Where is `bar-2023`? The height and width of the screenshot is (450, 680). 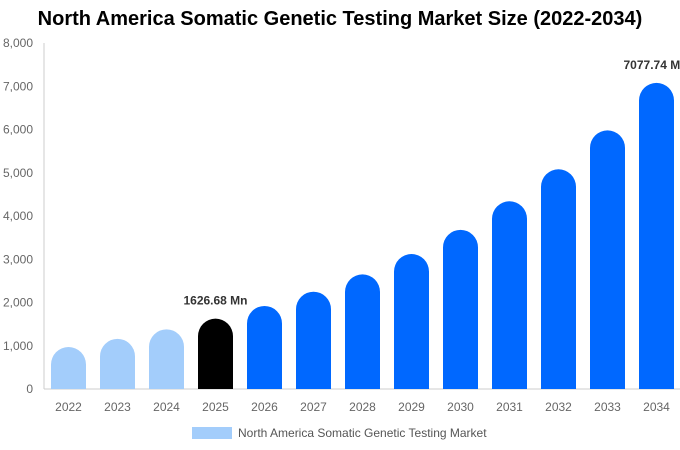 bar-2023 is located at coordinates (117, 363).